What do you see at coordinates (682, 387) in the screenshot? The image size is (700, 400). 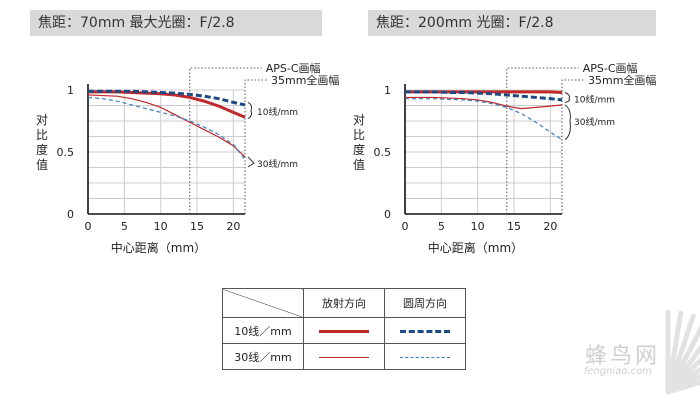 I see `watermark-feather-stroke` at bounding box center [682, 387].